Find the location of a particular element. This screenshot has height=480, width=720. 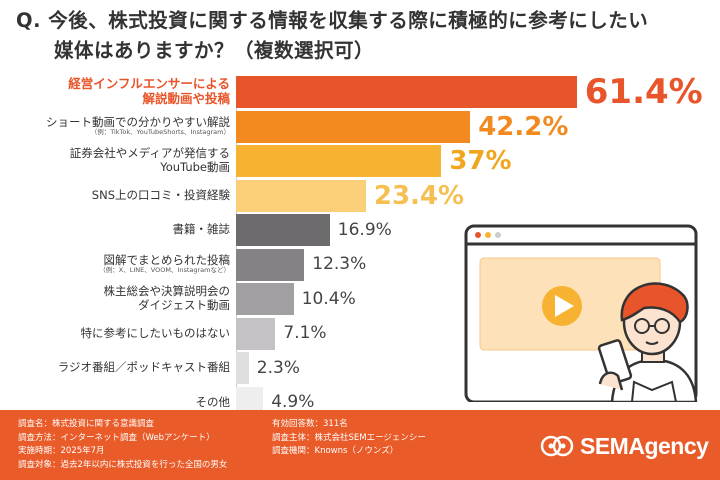

category-label: 特に参考にしたいものはない is located at coordinates (125, 334).